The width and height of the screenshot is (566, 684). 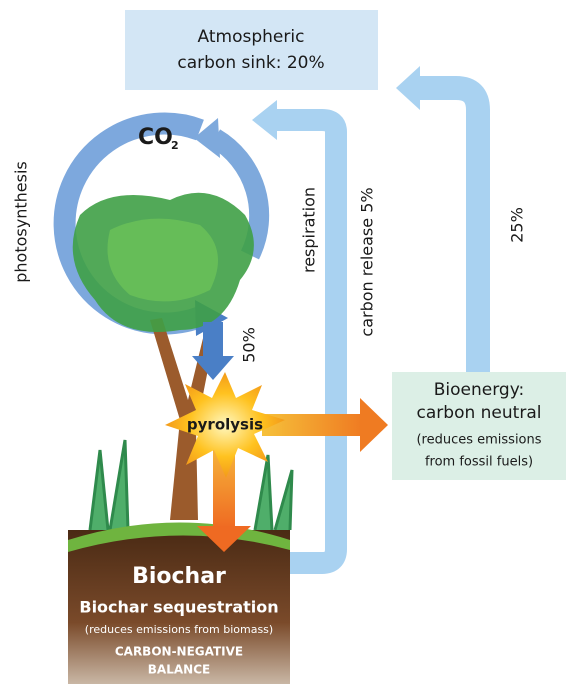 I want to click on down-arrow, so click(x=213, y=340).